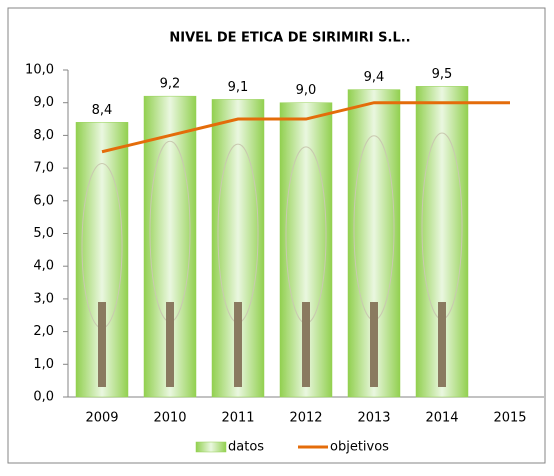 Image resolution: width=554 pixels, height=476 pixels. What do you see at coordinates (238, 87) in the screenshot?
I see `value-label: 9,1` at bounding box center [238, 87].